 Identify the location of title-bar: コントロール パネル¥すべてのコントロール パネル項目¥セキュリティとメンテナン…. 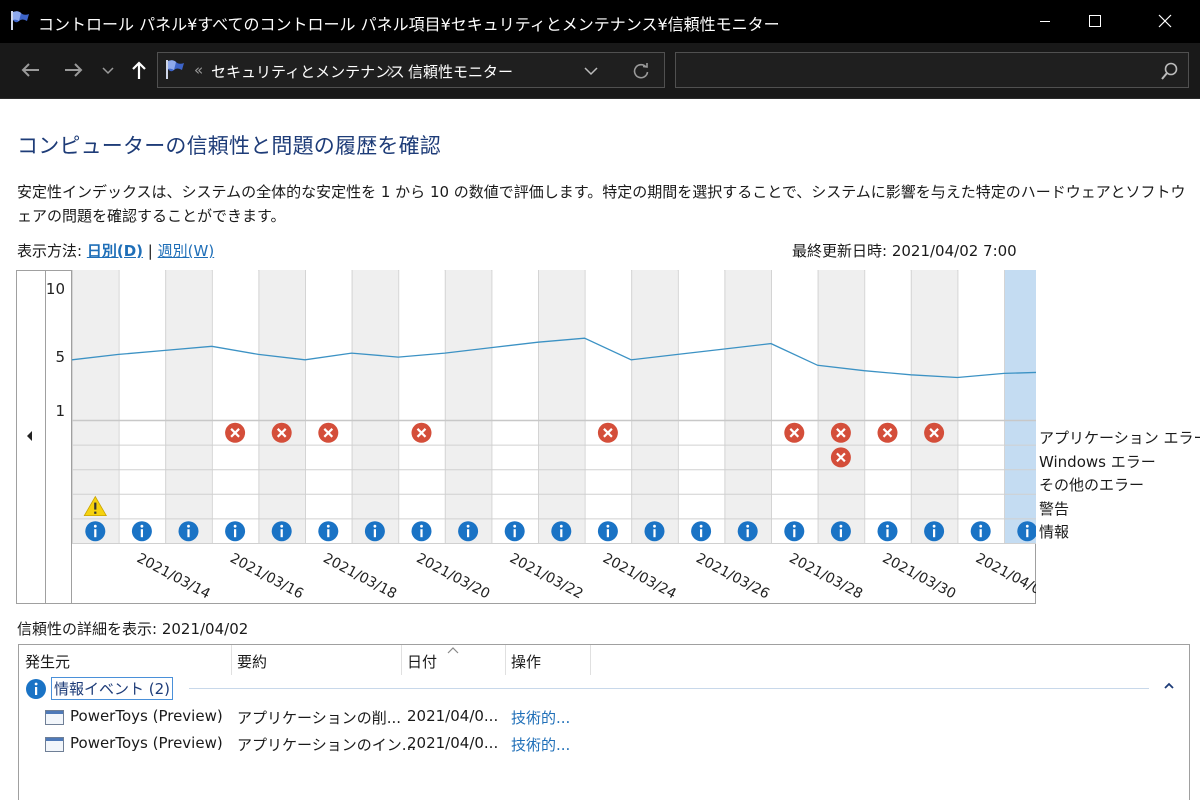
(600, 21).